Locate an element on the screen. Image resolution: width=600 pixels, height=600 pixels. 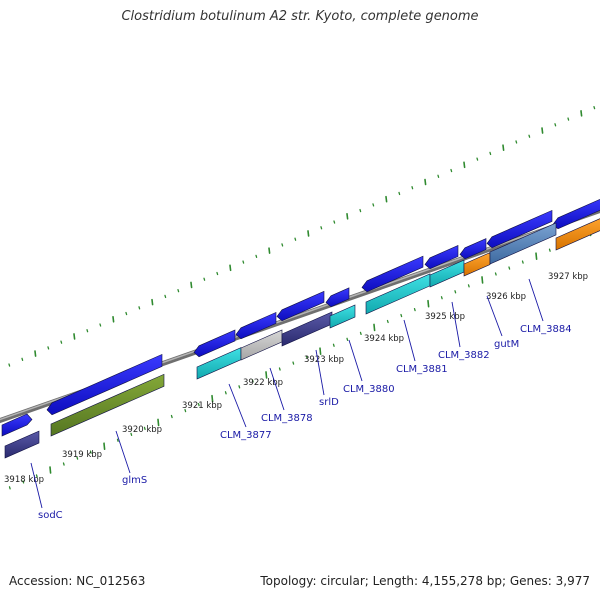
scale-label: 3927 kbp is located at coordinates (568, 277).